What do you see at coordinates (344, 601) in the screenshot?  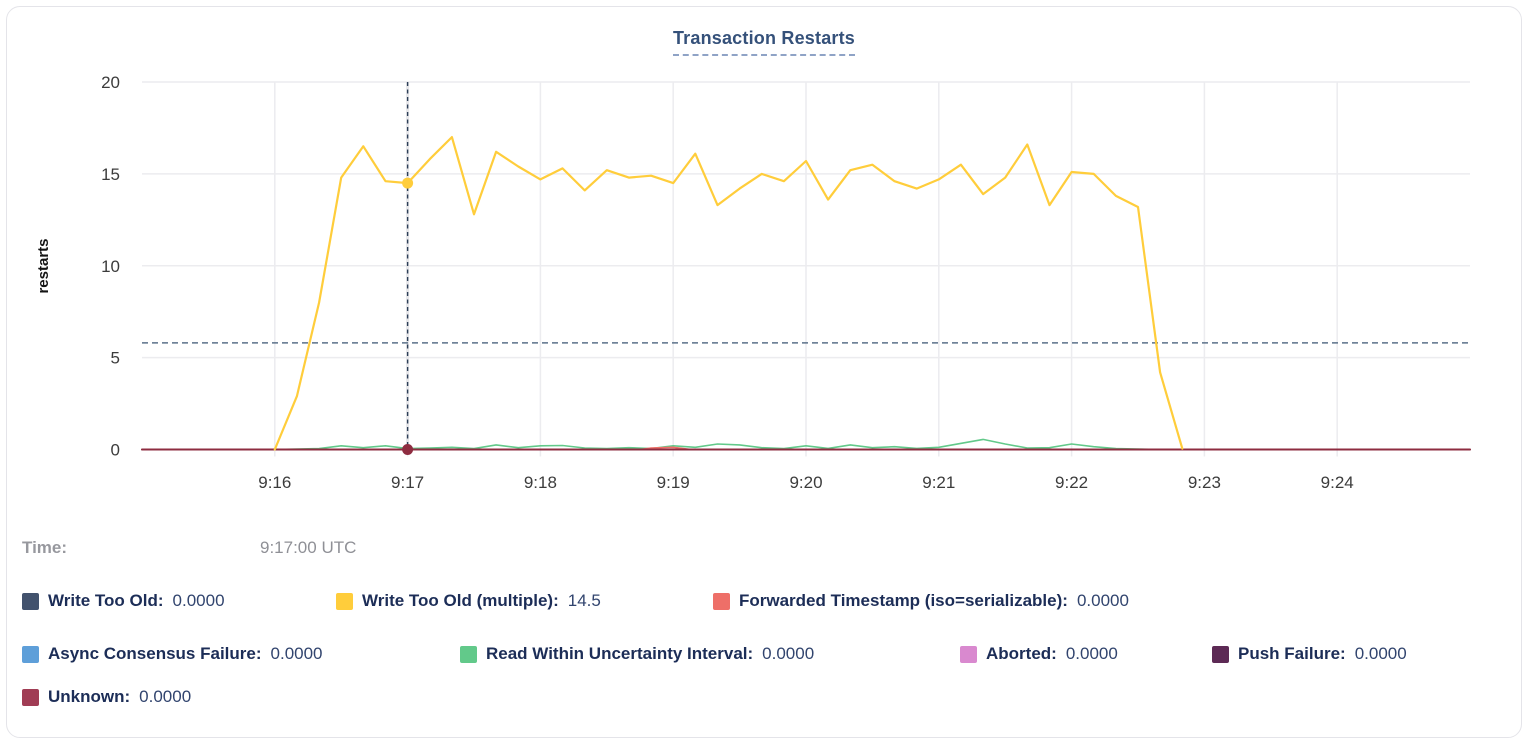 I see `legend-swatch-write-too-old-multiple` at bounding box center [344, 601].